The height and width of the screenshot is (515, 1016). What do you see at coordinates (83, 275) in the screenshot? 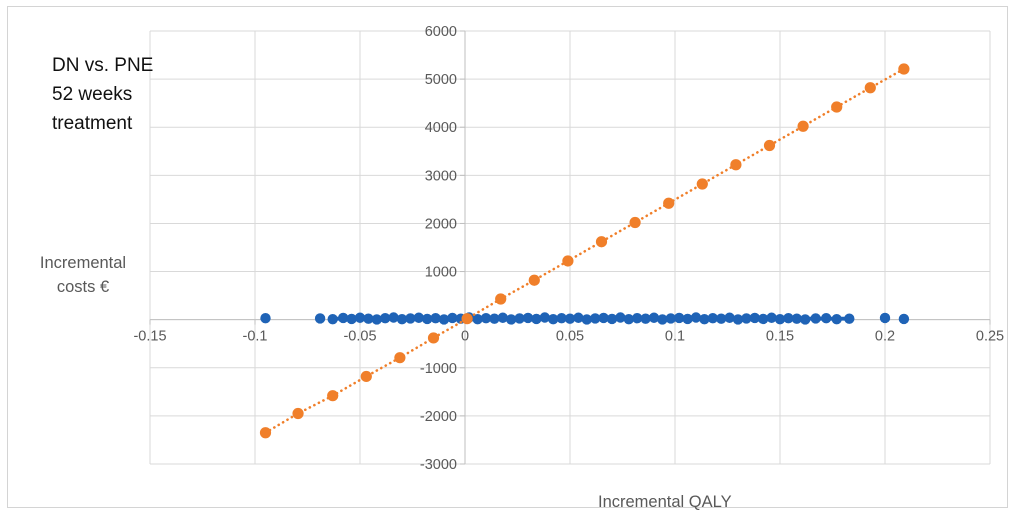
I see `y-axis-label: Incremental costs €` at bounding box center [83, 275].